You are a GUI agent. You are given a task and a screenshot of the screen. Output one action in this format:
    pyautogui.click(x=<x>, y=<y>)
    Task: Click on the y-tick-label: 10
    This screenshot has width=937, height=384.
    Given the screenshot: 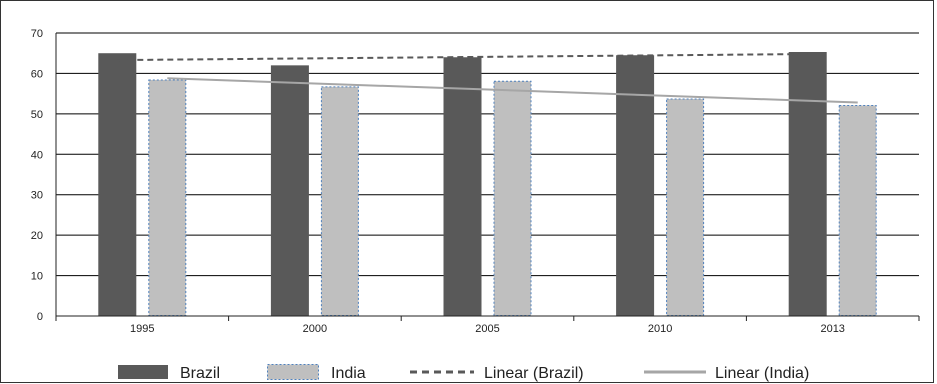 What is the action you would take?
    pyautogui.click(x=37, y=277)
    